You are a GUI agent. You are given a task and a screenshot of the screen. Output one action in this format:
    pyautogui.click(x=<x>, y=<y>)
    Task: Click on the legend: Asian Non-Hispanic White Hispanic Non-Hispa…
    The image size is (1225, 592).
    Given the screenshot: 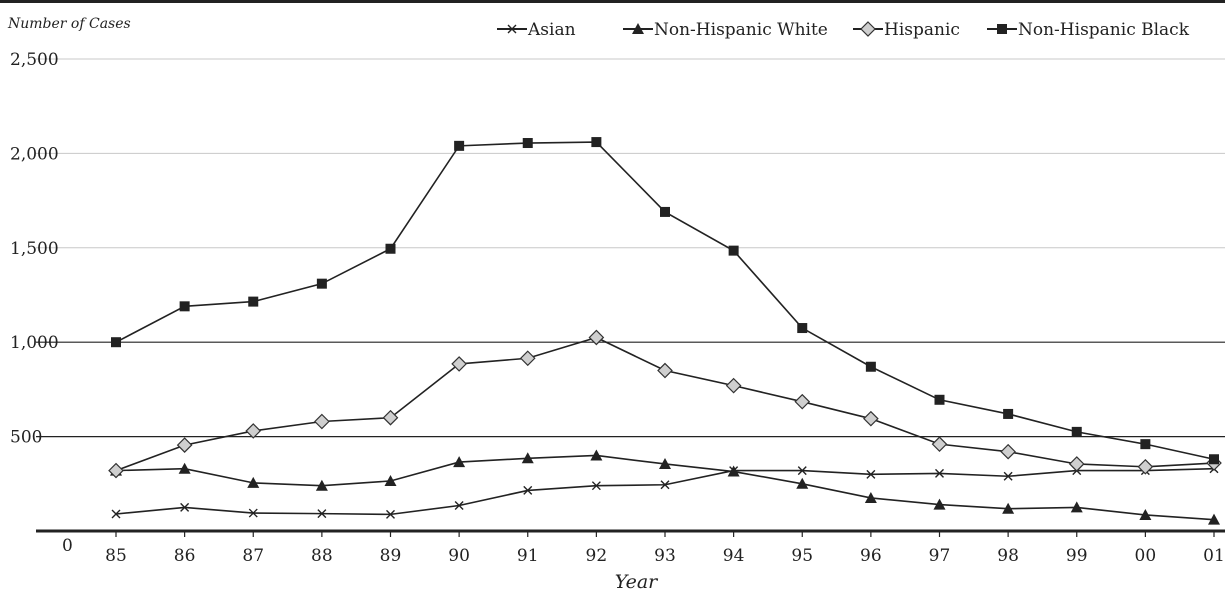 What is the action you would take?
    pyautogui.click(x=843, y=30)
    